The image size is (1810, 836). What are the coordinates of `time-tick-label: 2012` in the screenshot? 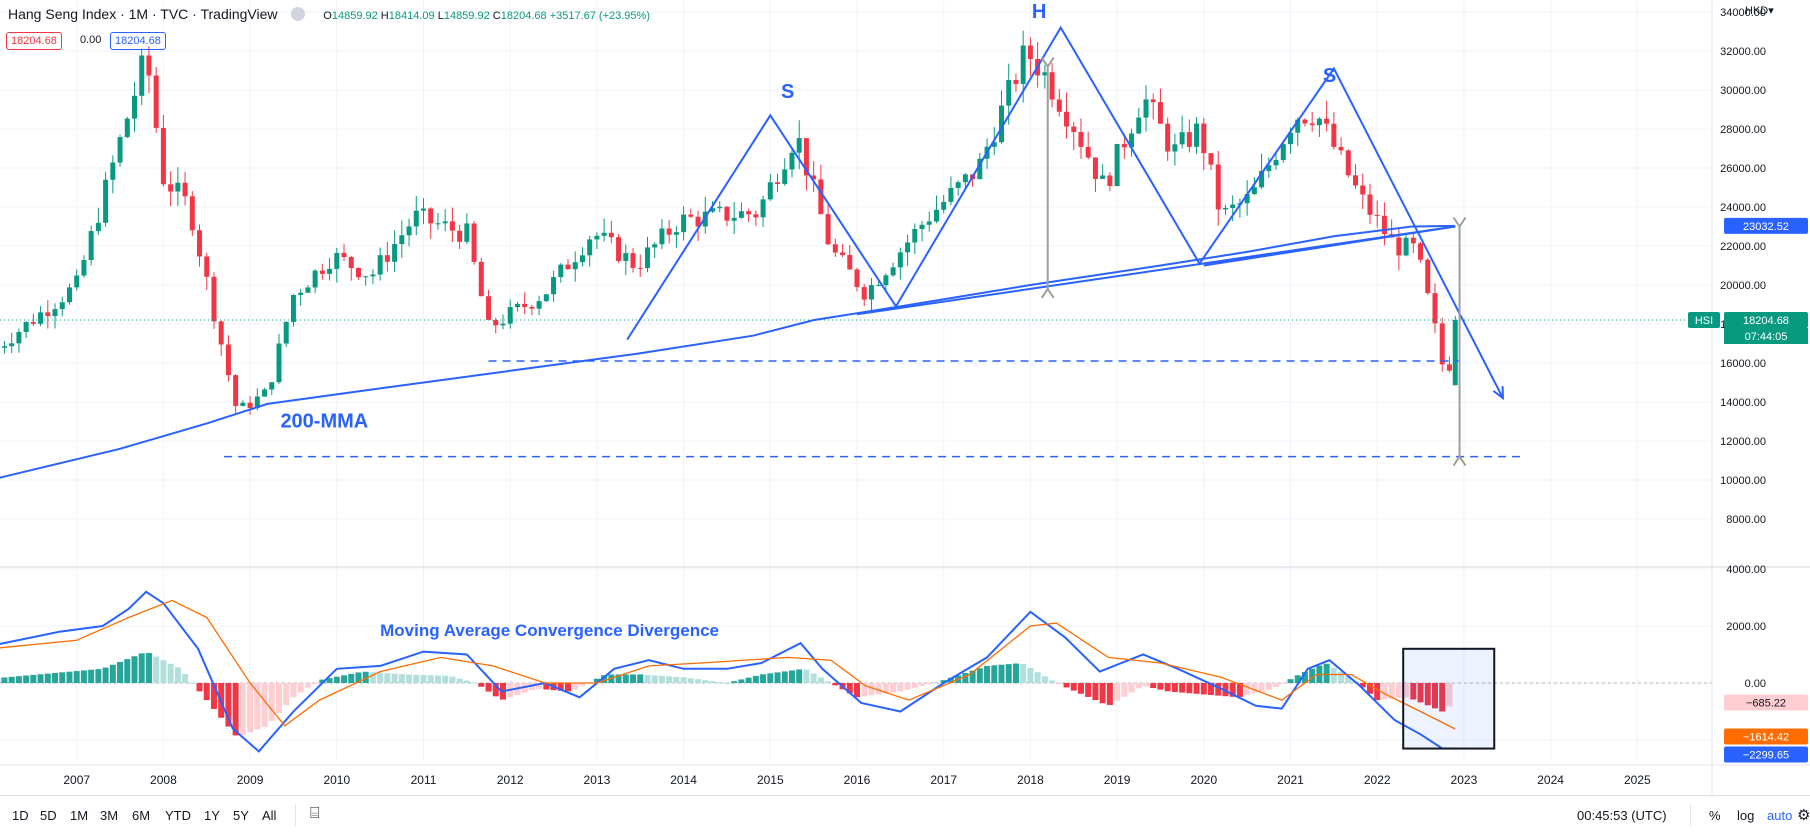 It's located at (510, 780).